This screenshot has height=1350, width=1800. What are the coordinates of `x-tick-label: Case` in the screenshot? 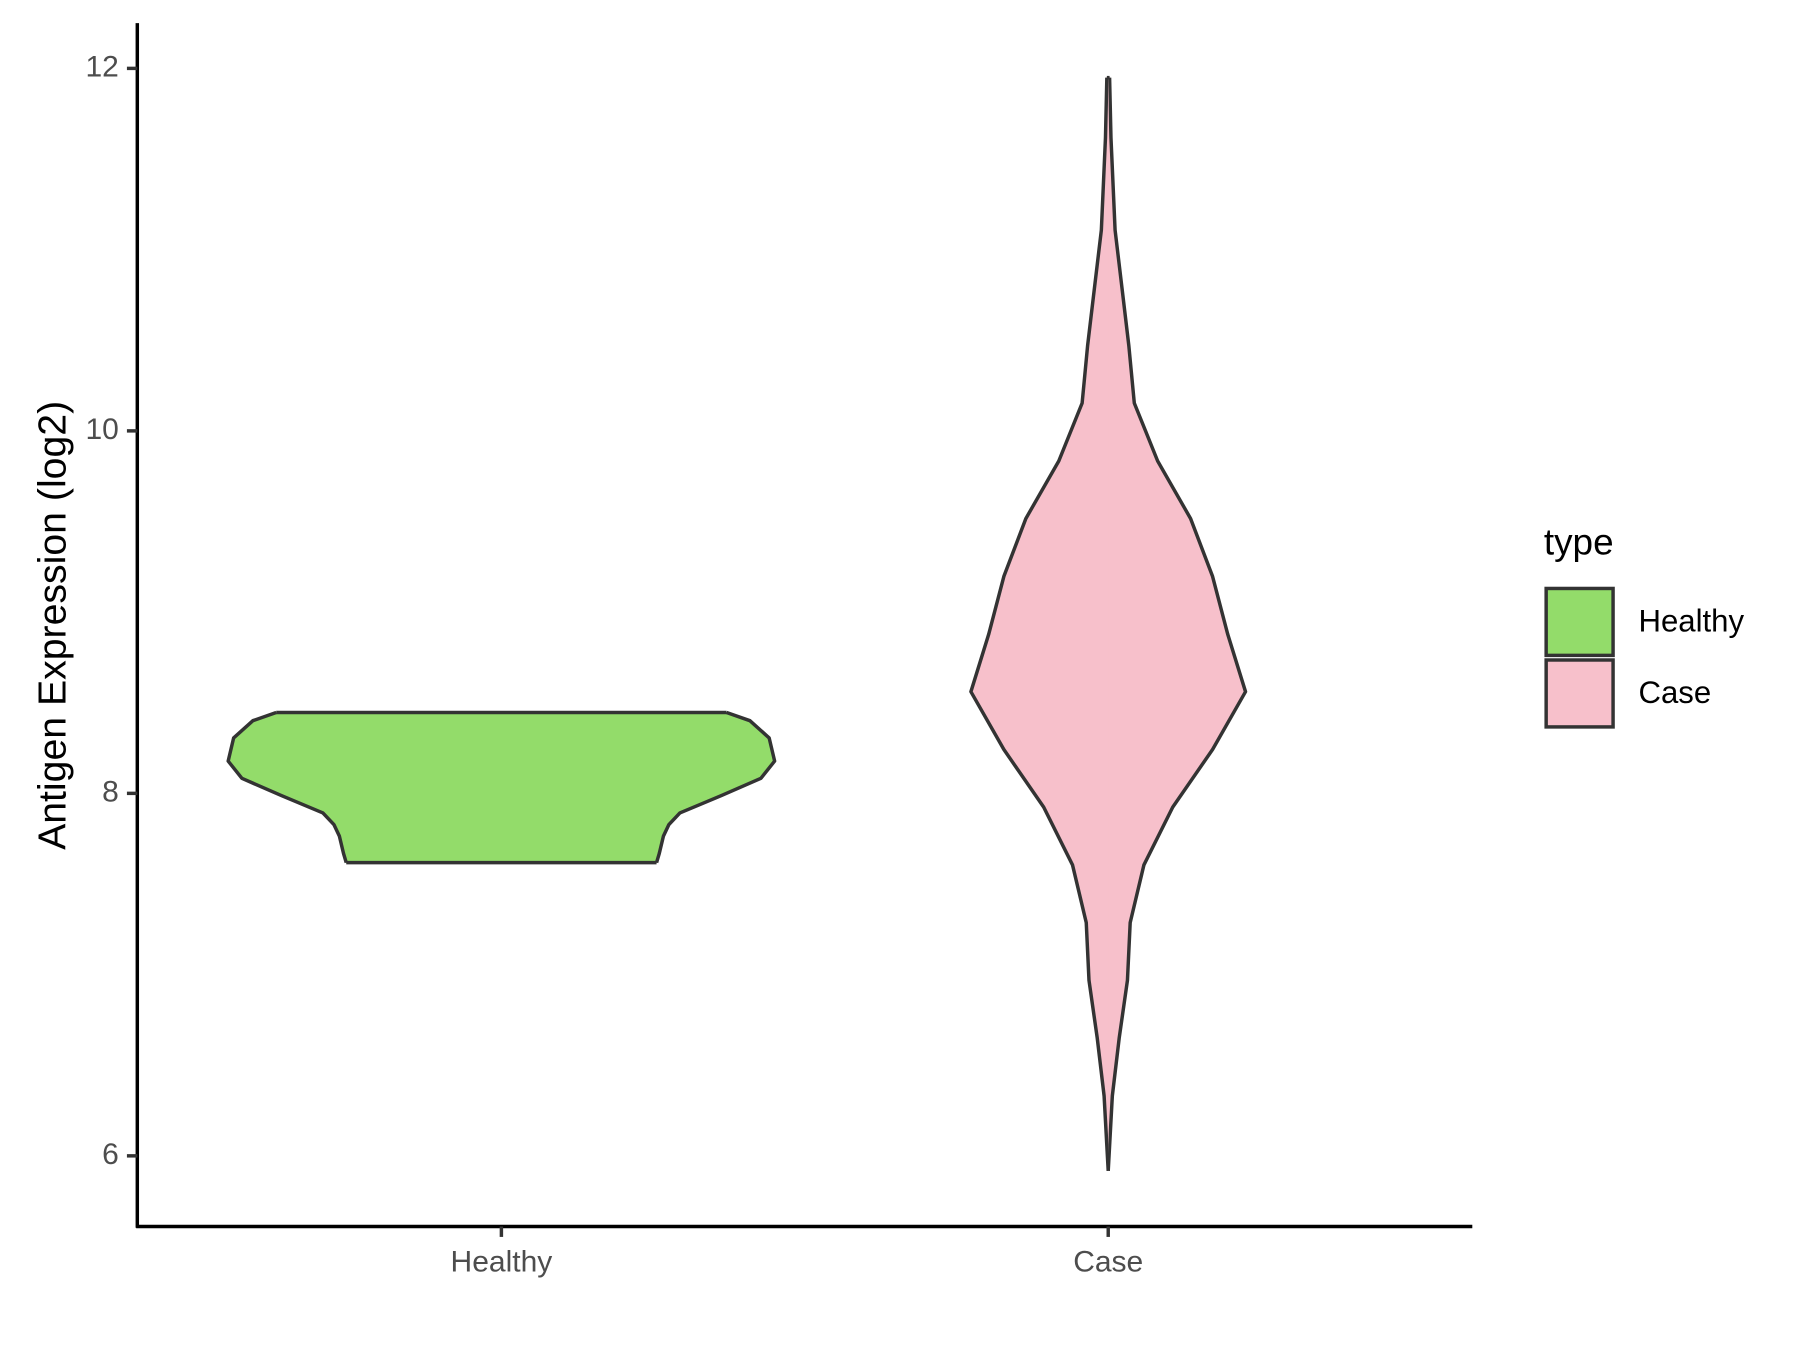 It's located at (1108, 1261).